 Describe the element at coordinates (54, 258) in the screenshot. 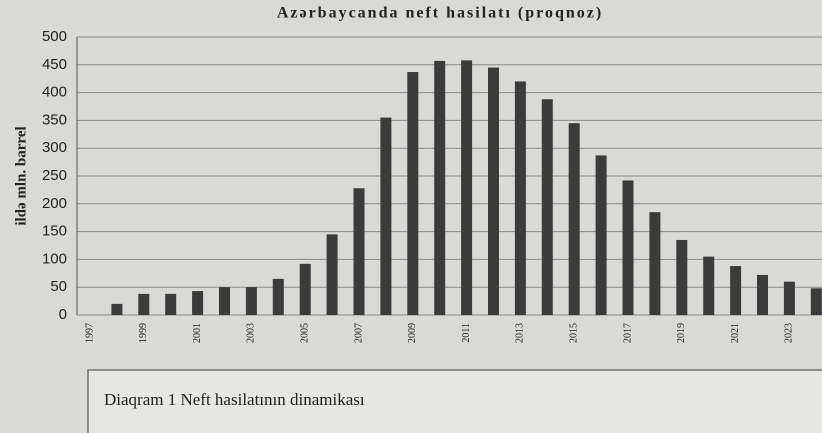

I see `y-tick-label: 100` at that location.